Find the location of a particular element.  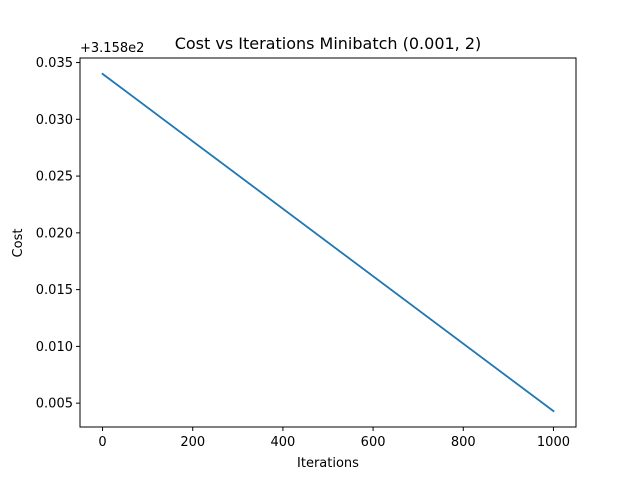

y-tick-label: 0.035 is located at coordinates (54, 63).